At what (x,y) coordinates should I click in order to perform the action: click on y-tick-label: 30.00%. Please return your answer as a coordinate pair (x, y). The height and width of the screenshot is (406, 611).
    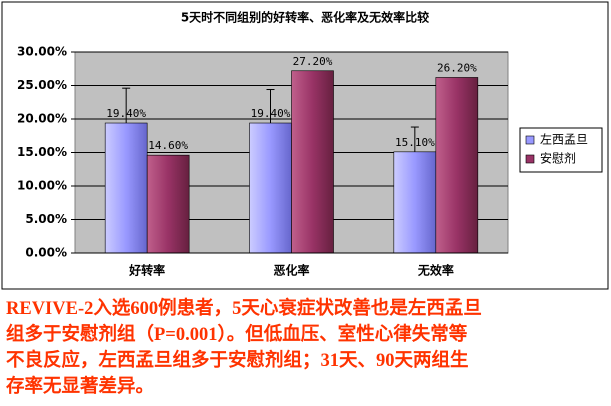
    Looking at the image, I should click on (42, 52).